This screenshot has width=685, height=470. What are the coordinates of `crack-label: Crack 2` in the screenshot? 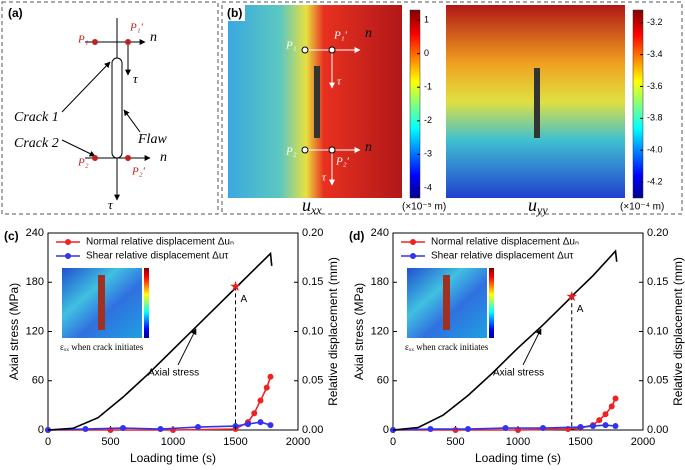 It's located at (36, 143).